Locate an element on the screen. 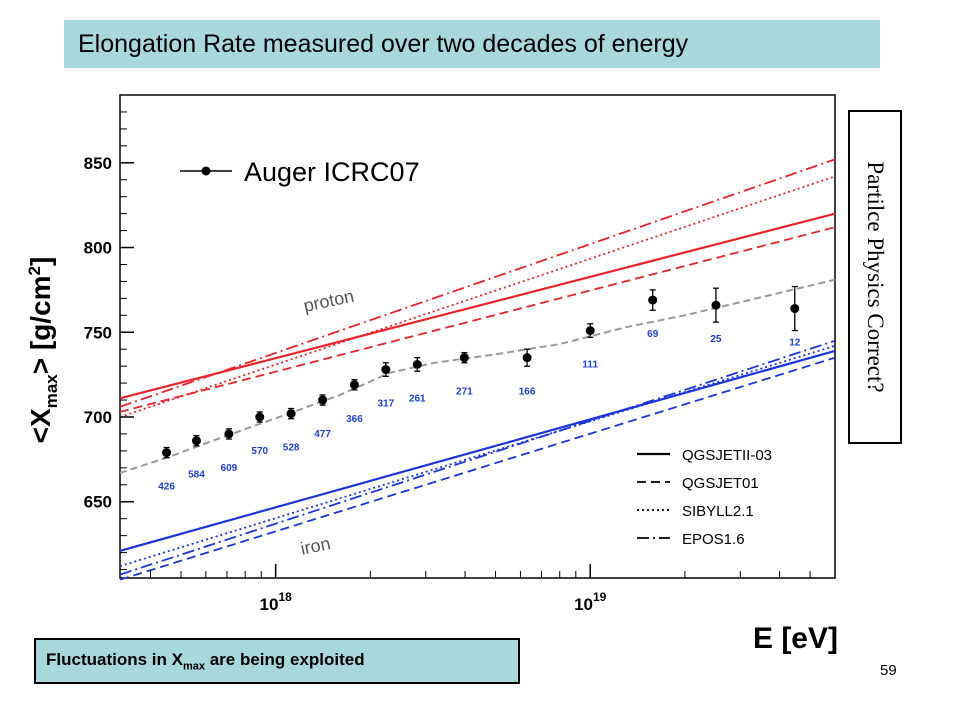 This screenshot has width=960, height=720. data-point-count-label: 12 is located at coordinates (795, 343).